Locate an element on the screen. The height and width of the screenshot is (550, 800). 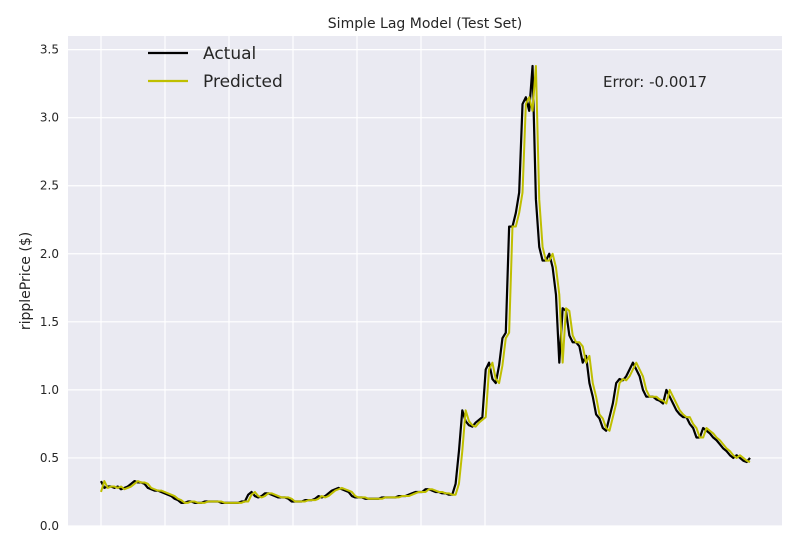
y-tick-label: 1.5 is located at coordinates (49, 322).